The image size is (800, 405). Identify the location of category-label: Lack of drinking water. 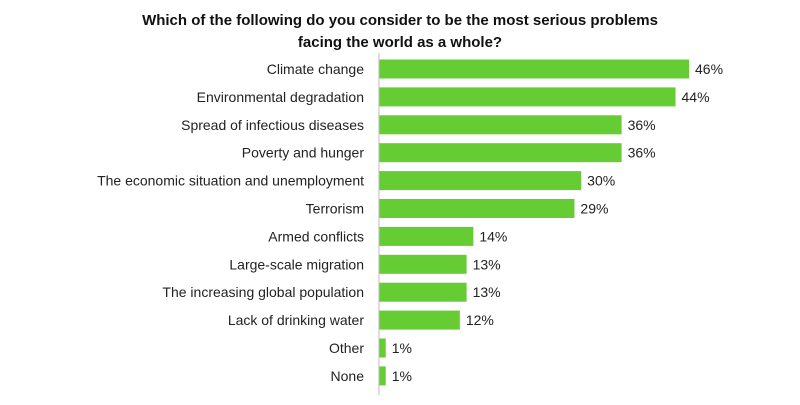
(296, 320).